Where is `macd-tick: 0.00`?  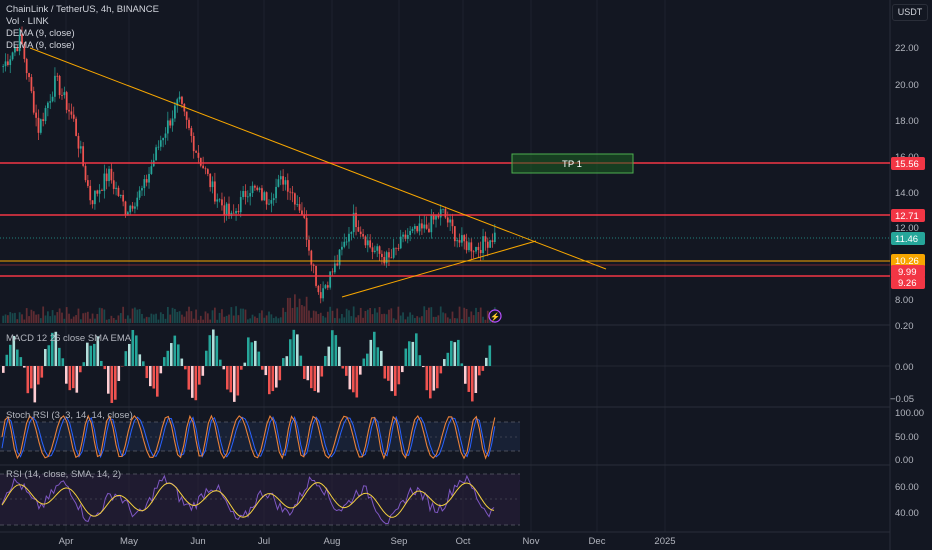 macd-tick: 0.00 is located at coordinates (904, 367).